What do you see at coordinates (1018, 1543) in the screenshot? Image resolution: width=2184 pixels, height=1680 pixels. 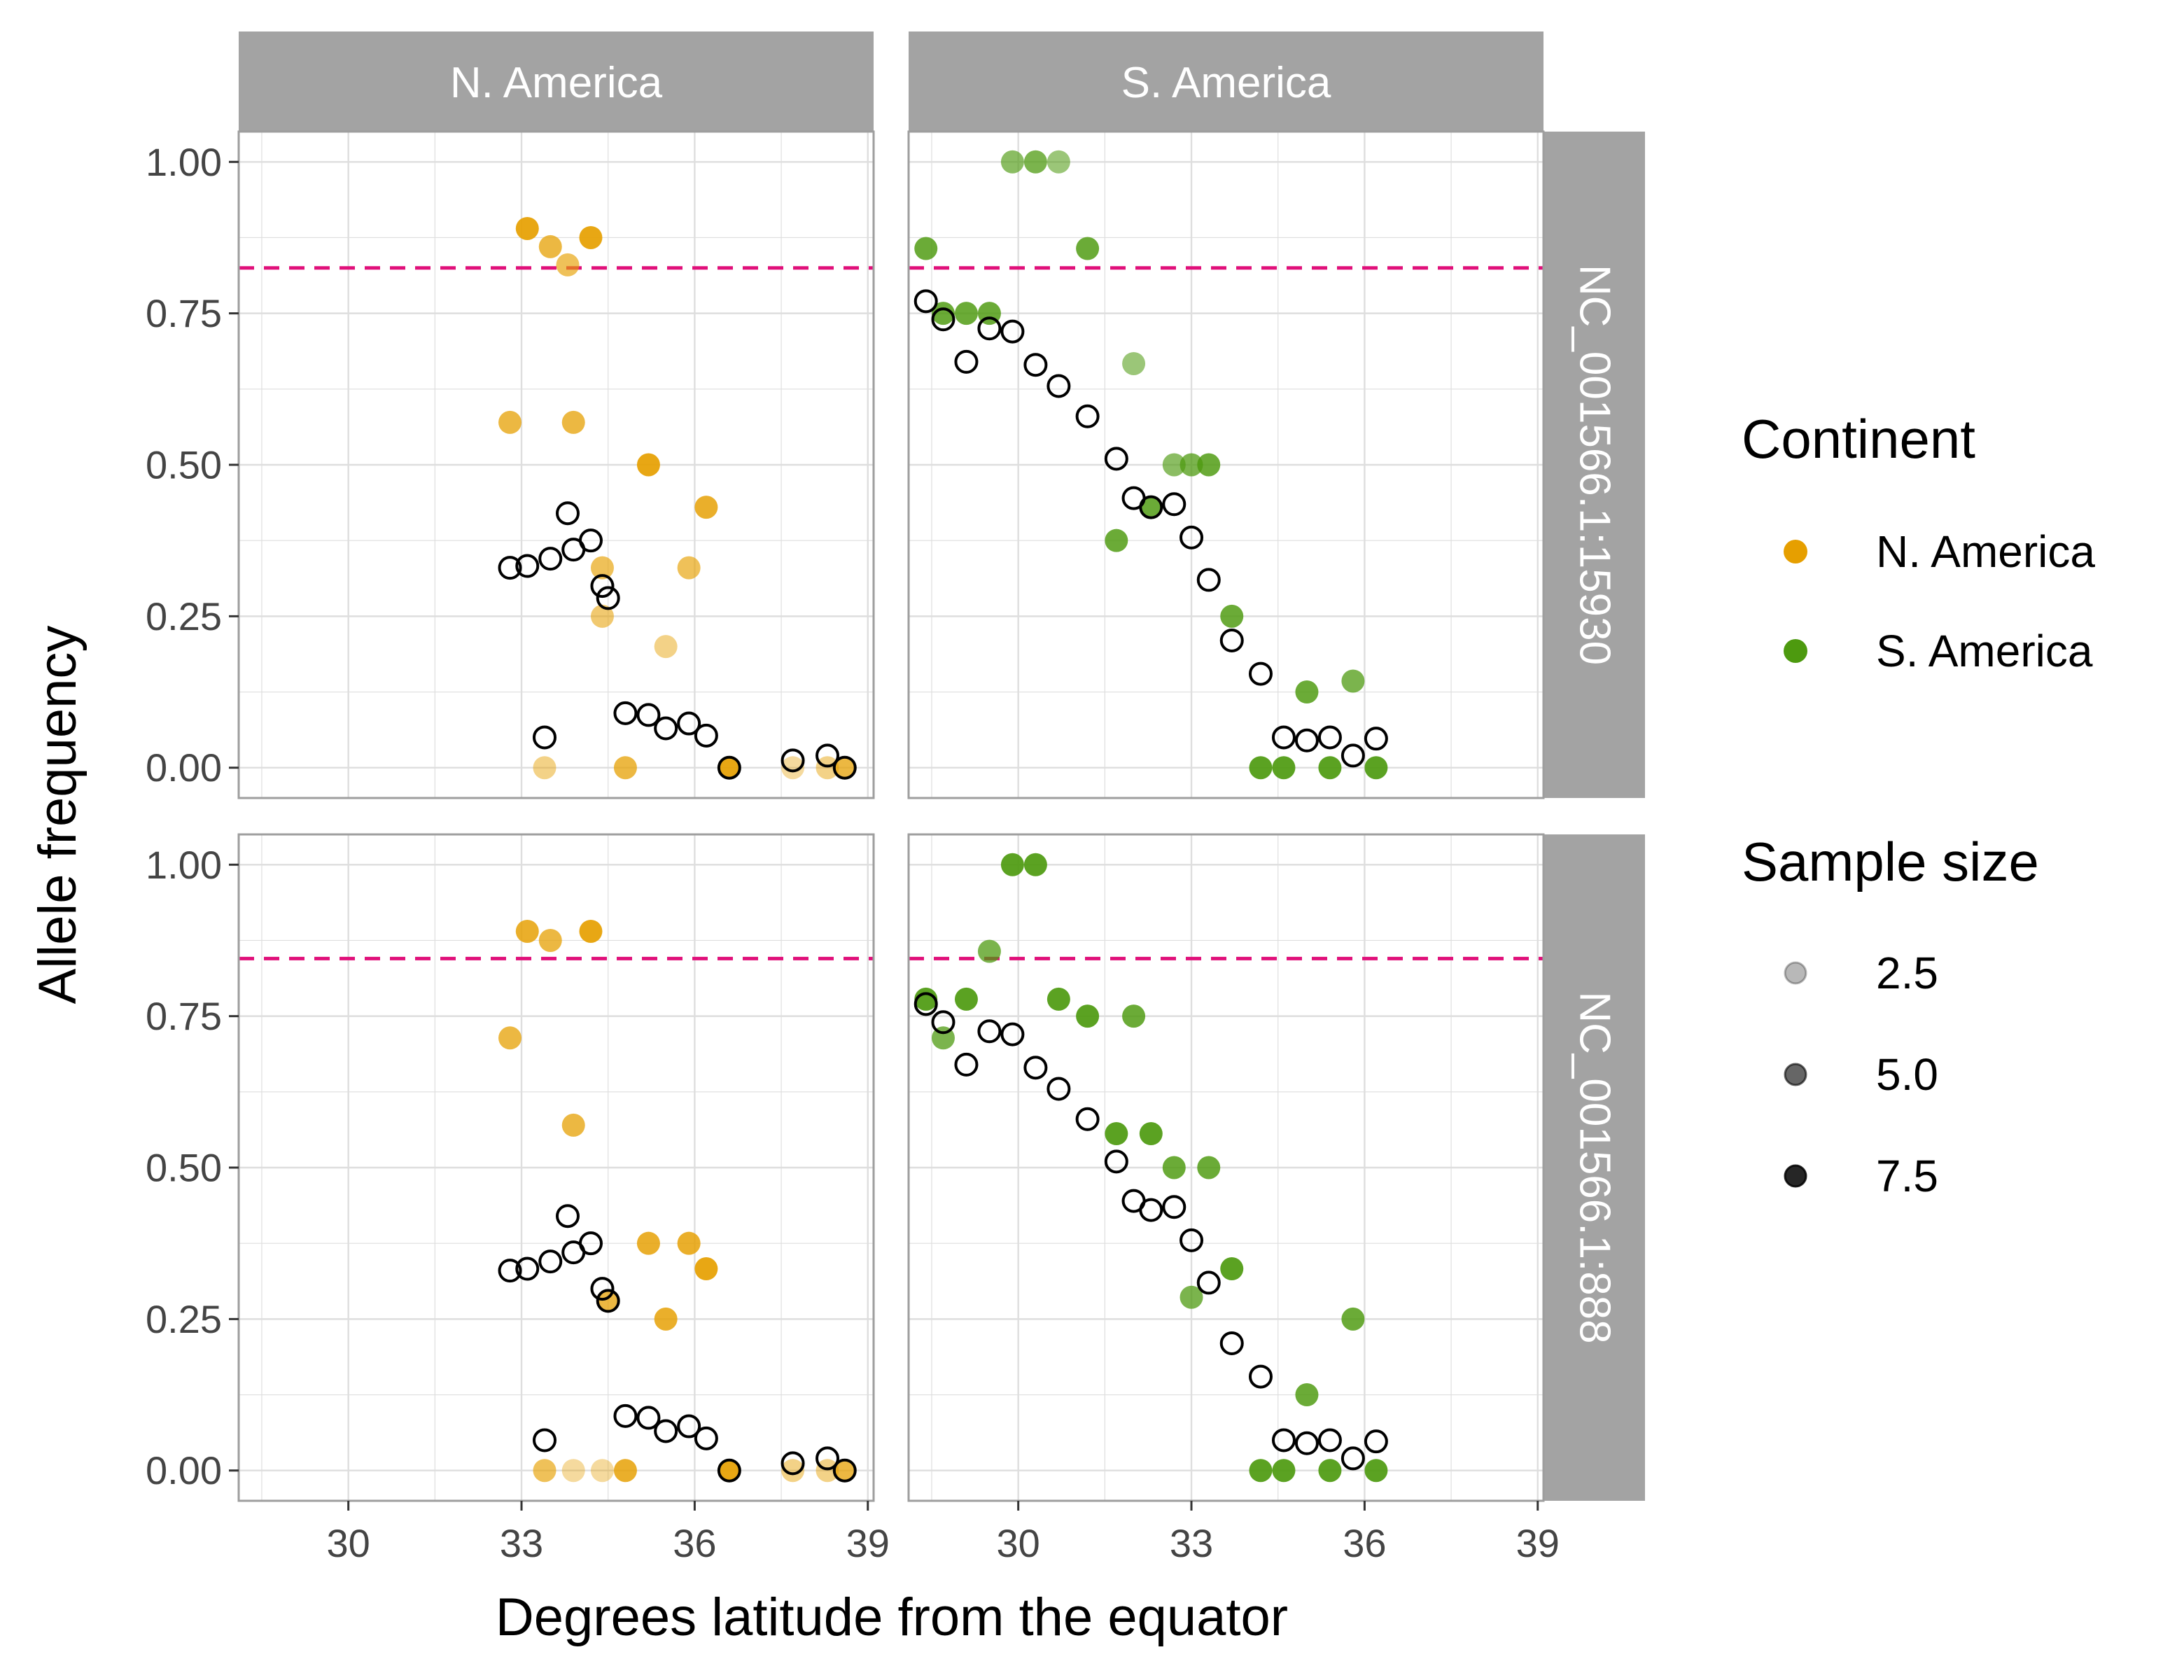 I see `x-tick-label: 30` at bounding box center [1018, 1543].